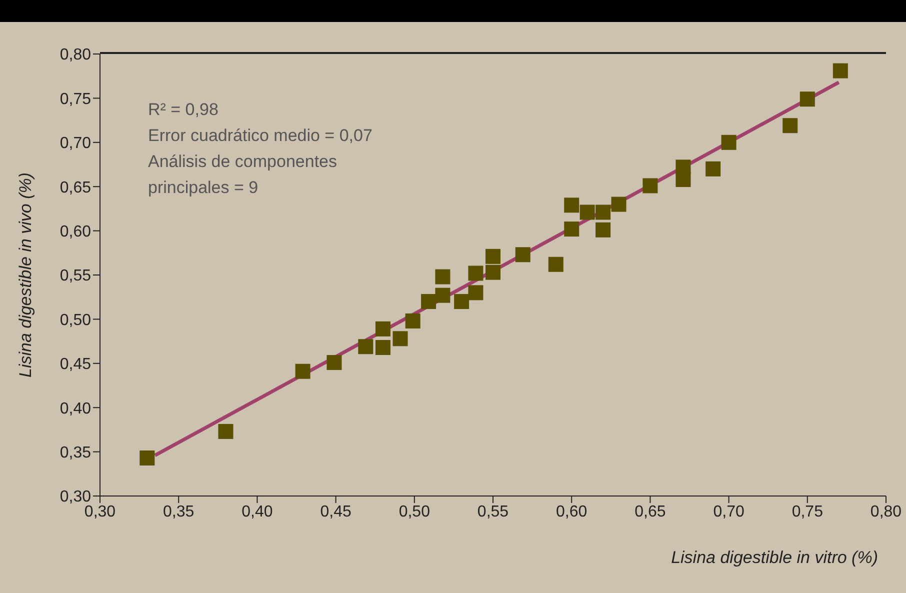  What do you see at coordinates (886, 511) in the screenshot?
I see `x-tick-label: 0,80` at bounding box center [886, 511].